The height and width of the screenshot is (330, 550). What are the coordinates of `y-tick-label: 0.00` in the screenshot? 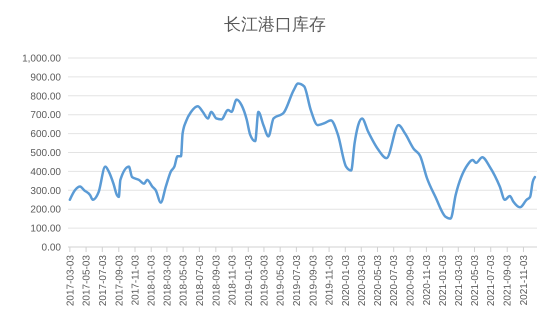 It's located at (52, 248).